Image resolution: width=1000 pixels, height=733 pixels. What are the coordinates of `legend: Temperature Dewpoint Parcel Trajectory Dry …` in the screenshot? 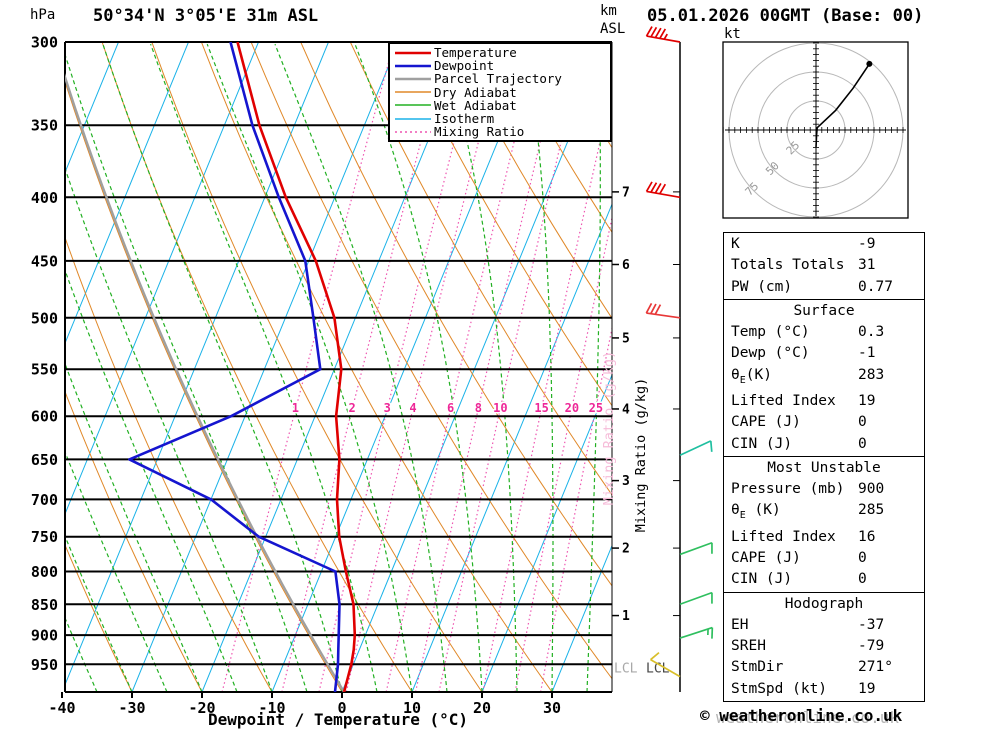 It's located at (500, 92).